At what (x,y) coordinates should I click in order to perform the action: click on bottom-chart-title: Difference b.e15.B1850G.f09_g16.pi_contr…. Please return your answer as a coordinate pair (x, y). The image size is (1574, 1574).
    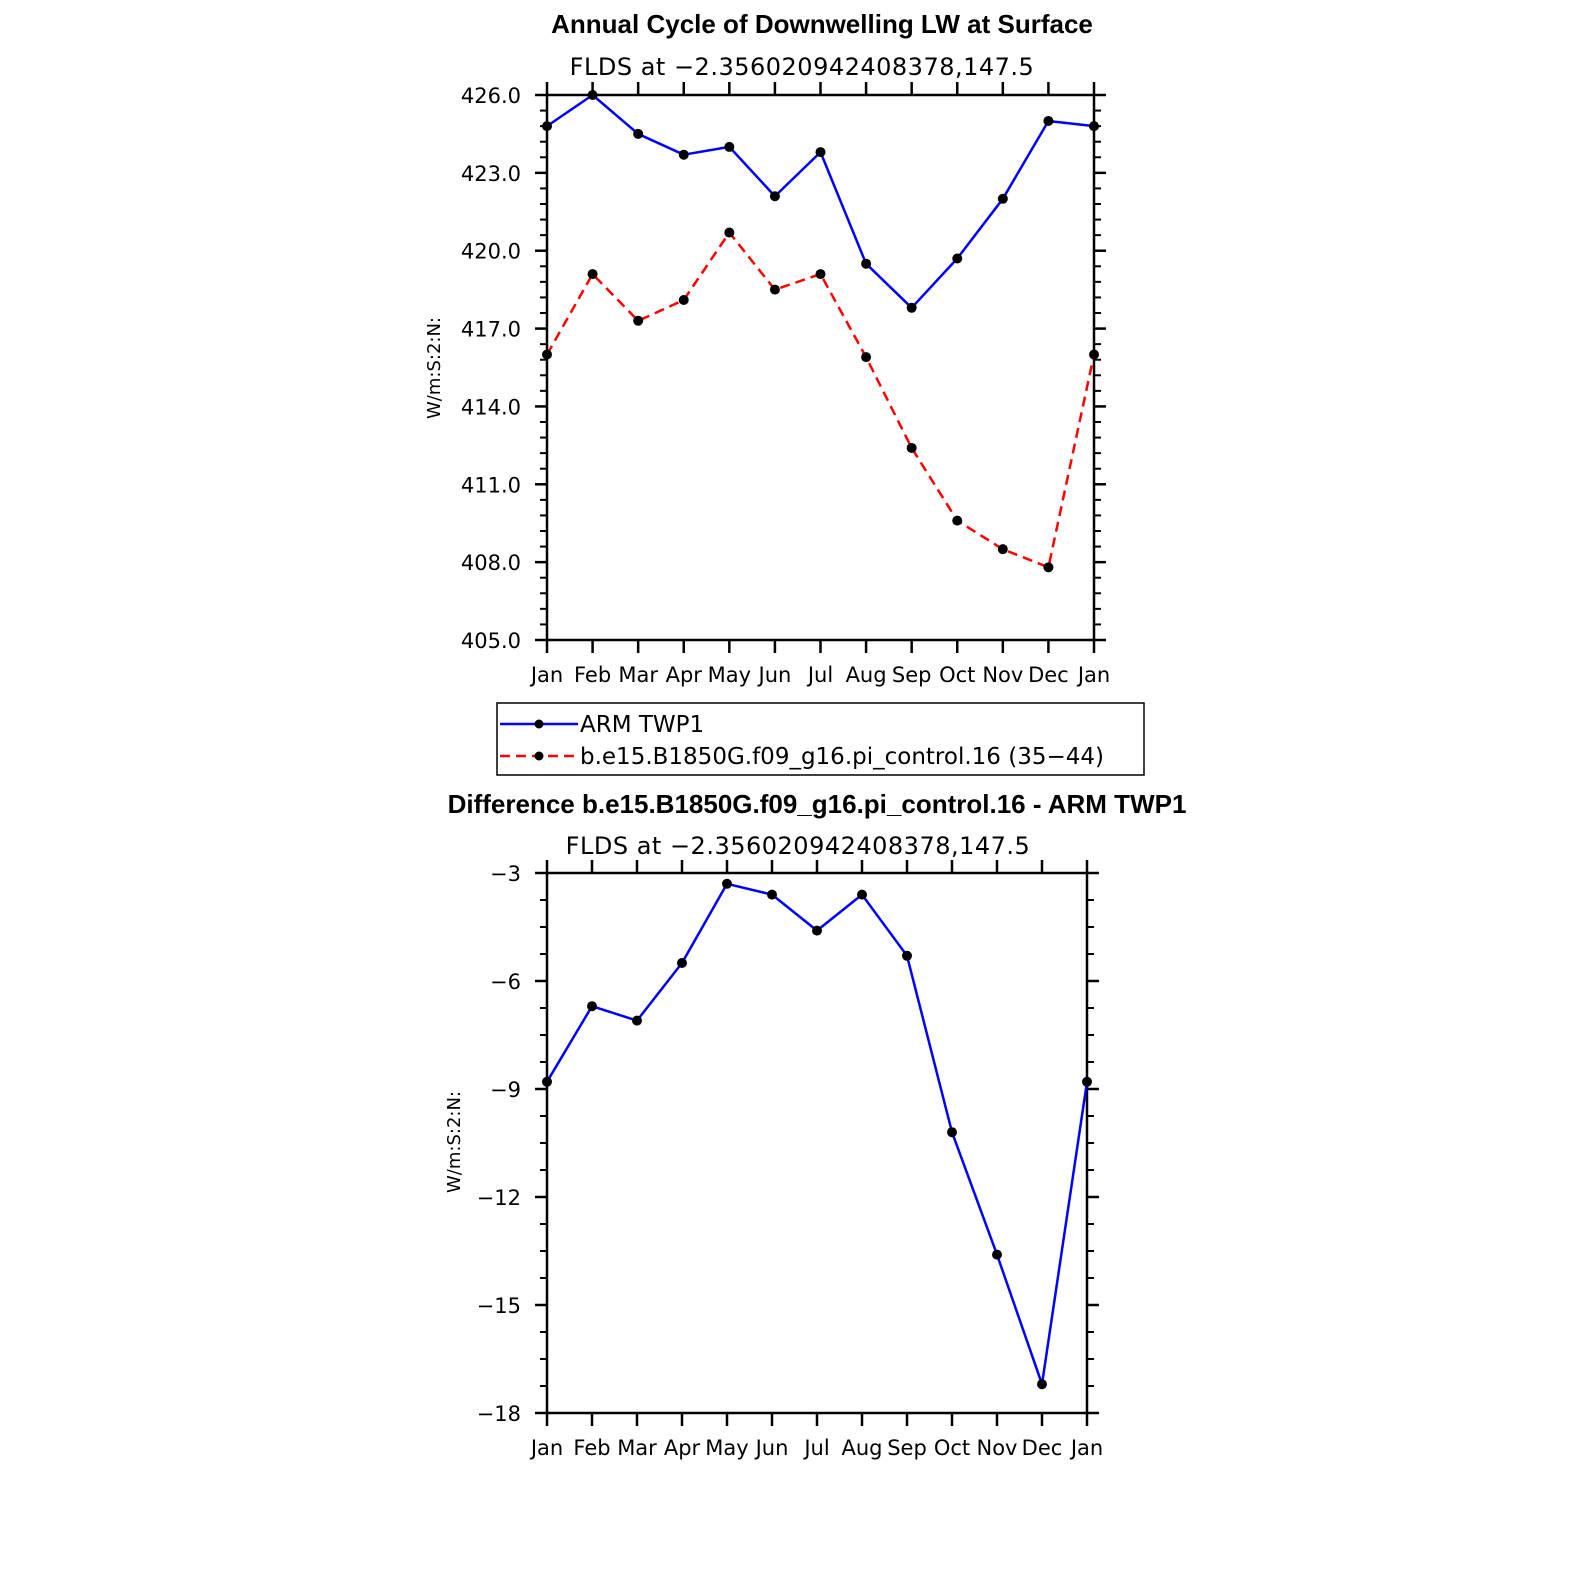
    Looking at the image, I should click on (817, 804).